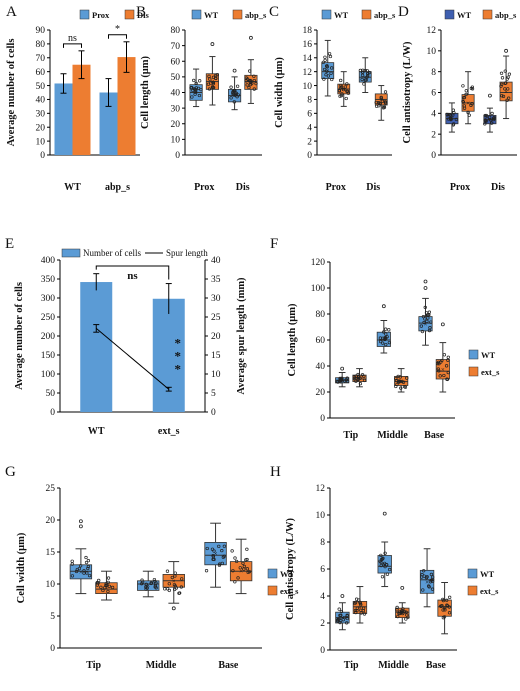 This screenshot has height=691, width=520. Describe the element at coordinates (274, 12) in the screenshot. I see `panel-label: C` at that location.